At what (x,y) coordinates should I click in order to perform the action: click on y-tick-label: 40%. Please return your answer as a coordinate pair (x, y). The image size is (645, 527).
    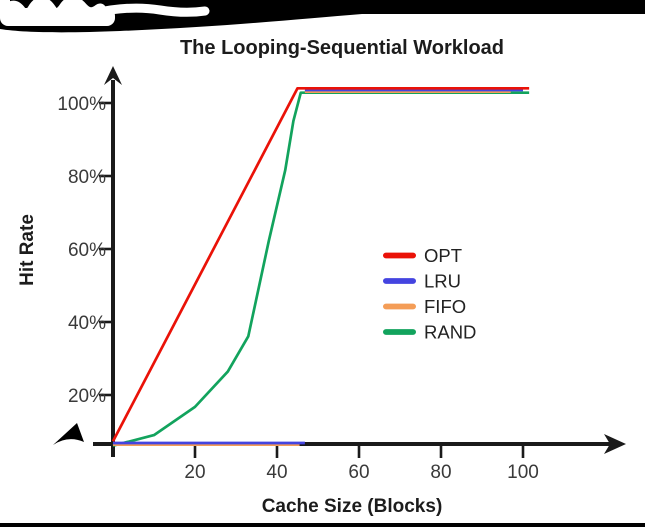
    Looking at the image, I should click on (87, 323).